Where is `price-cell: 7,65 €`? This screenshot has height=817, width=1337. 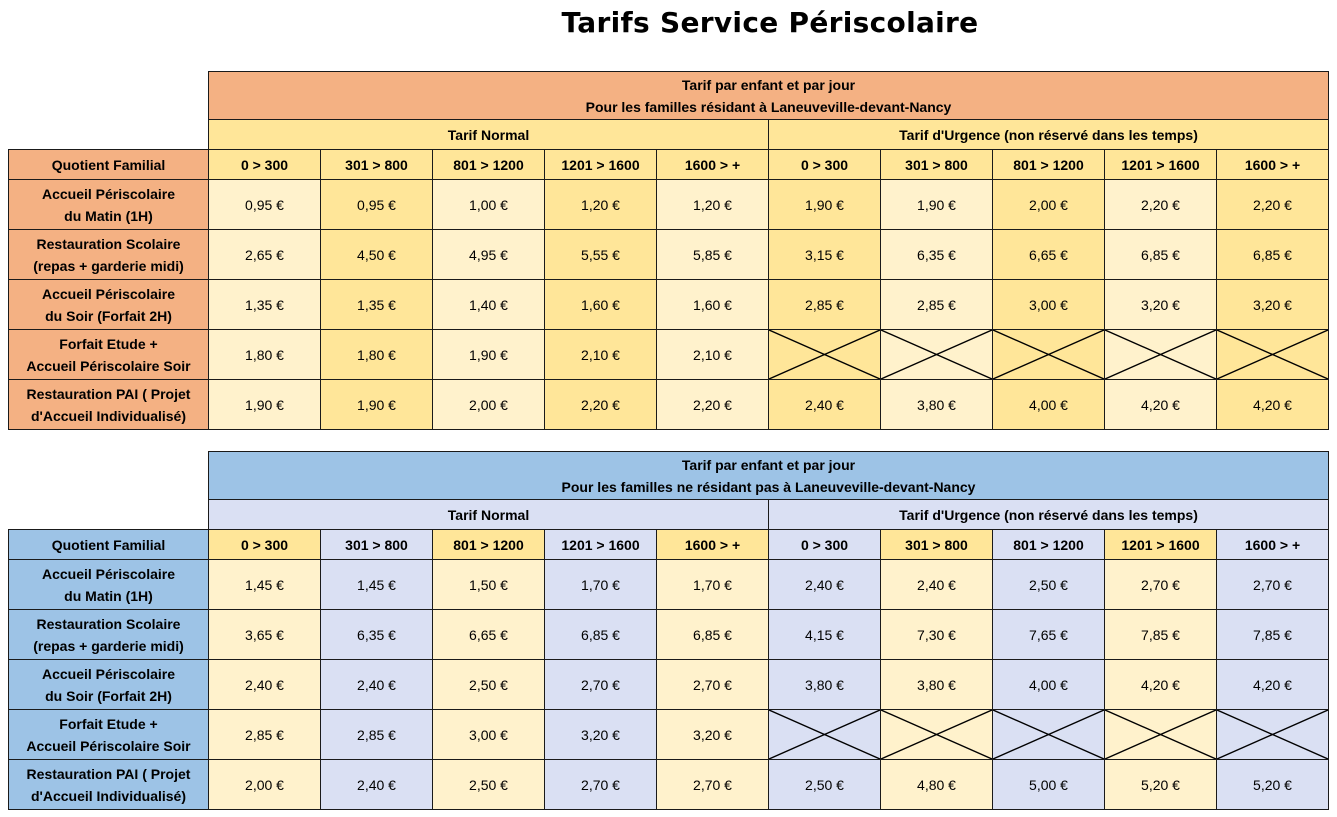 price-cell: 7,65 € is located at coordinates (1048, 634).